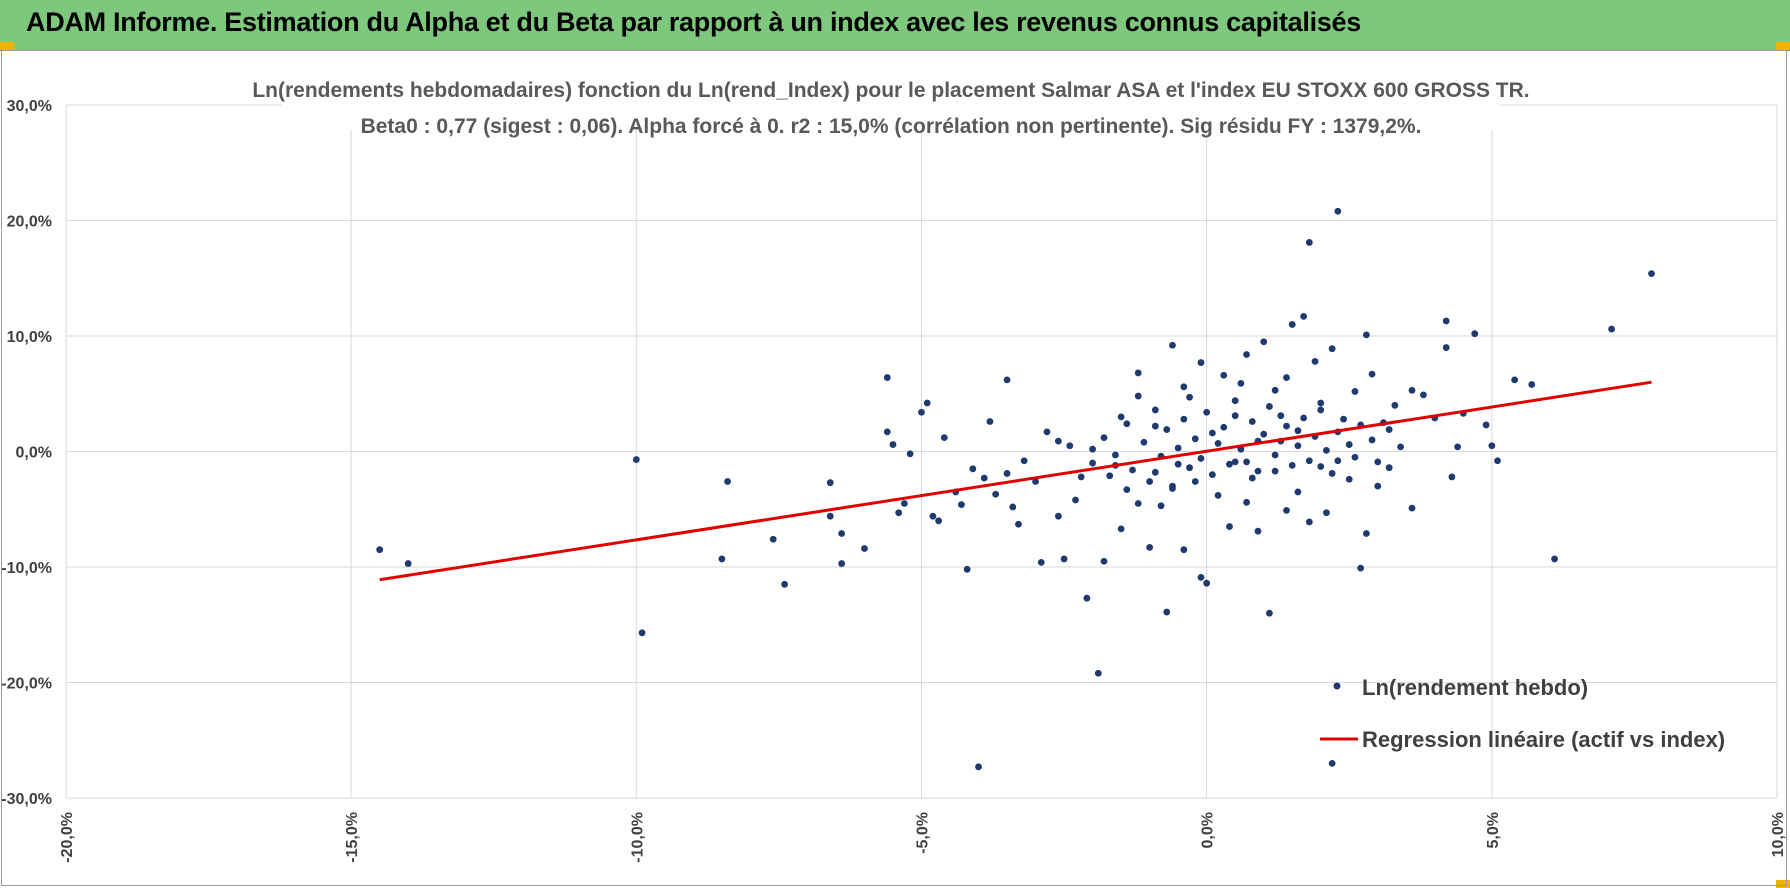 The height and width of the screenshot is (888, 1790). I want to click on x-tick-label: 10,0%, so click(1778, 834).